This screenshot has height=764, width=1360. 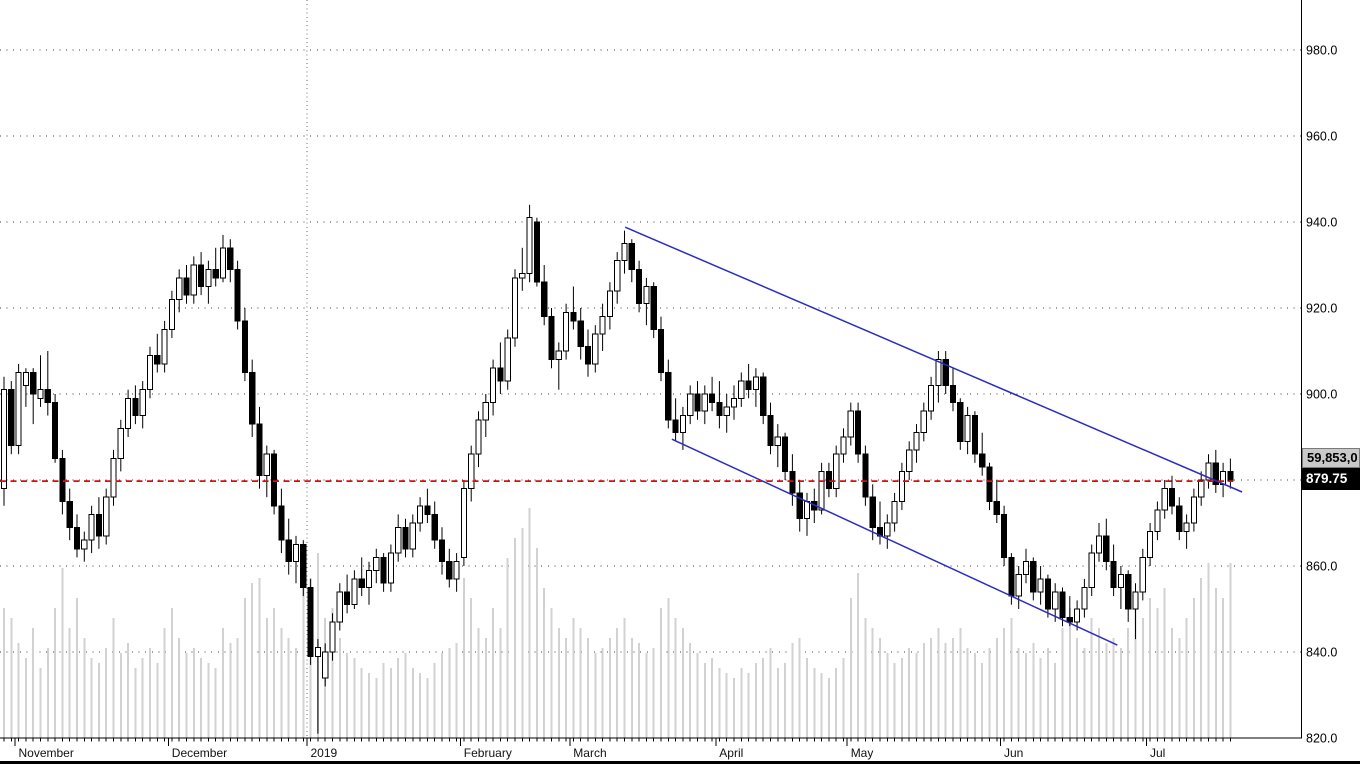 I want to click on month-label: December, so click(x=199, y=753).